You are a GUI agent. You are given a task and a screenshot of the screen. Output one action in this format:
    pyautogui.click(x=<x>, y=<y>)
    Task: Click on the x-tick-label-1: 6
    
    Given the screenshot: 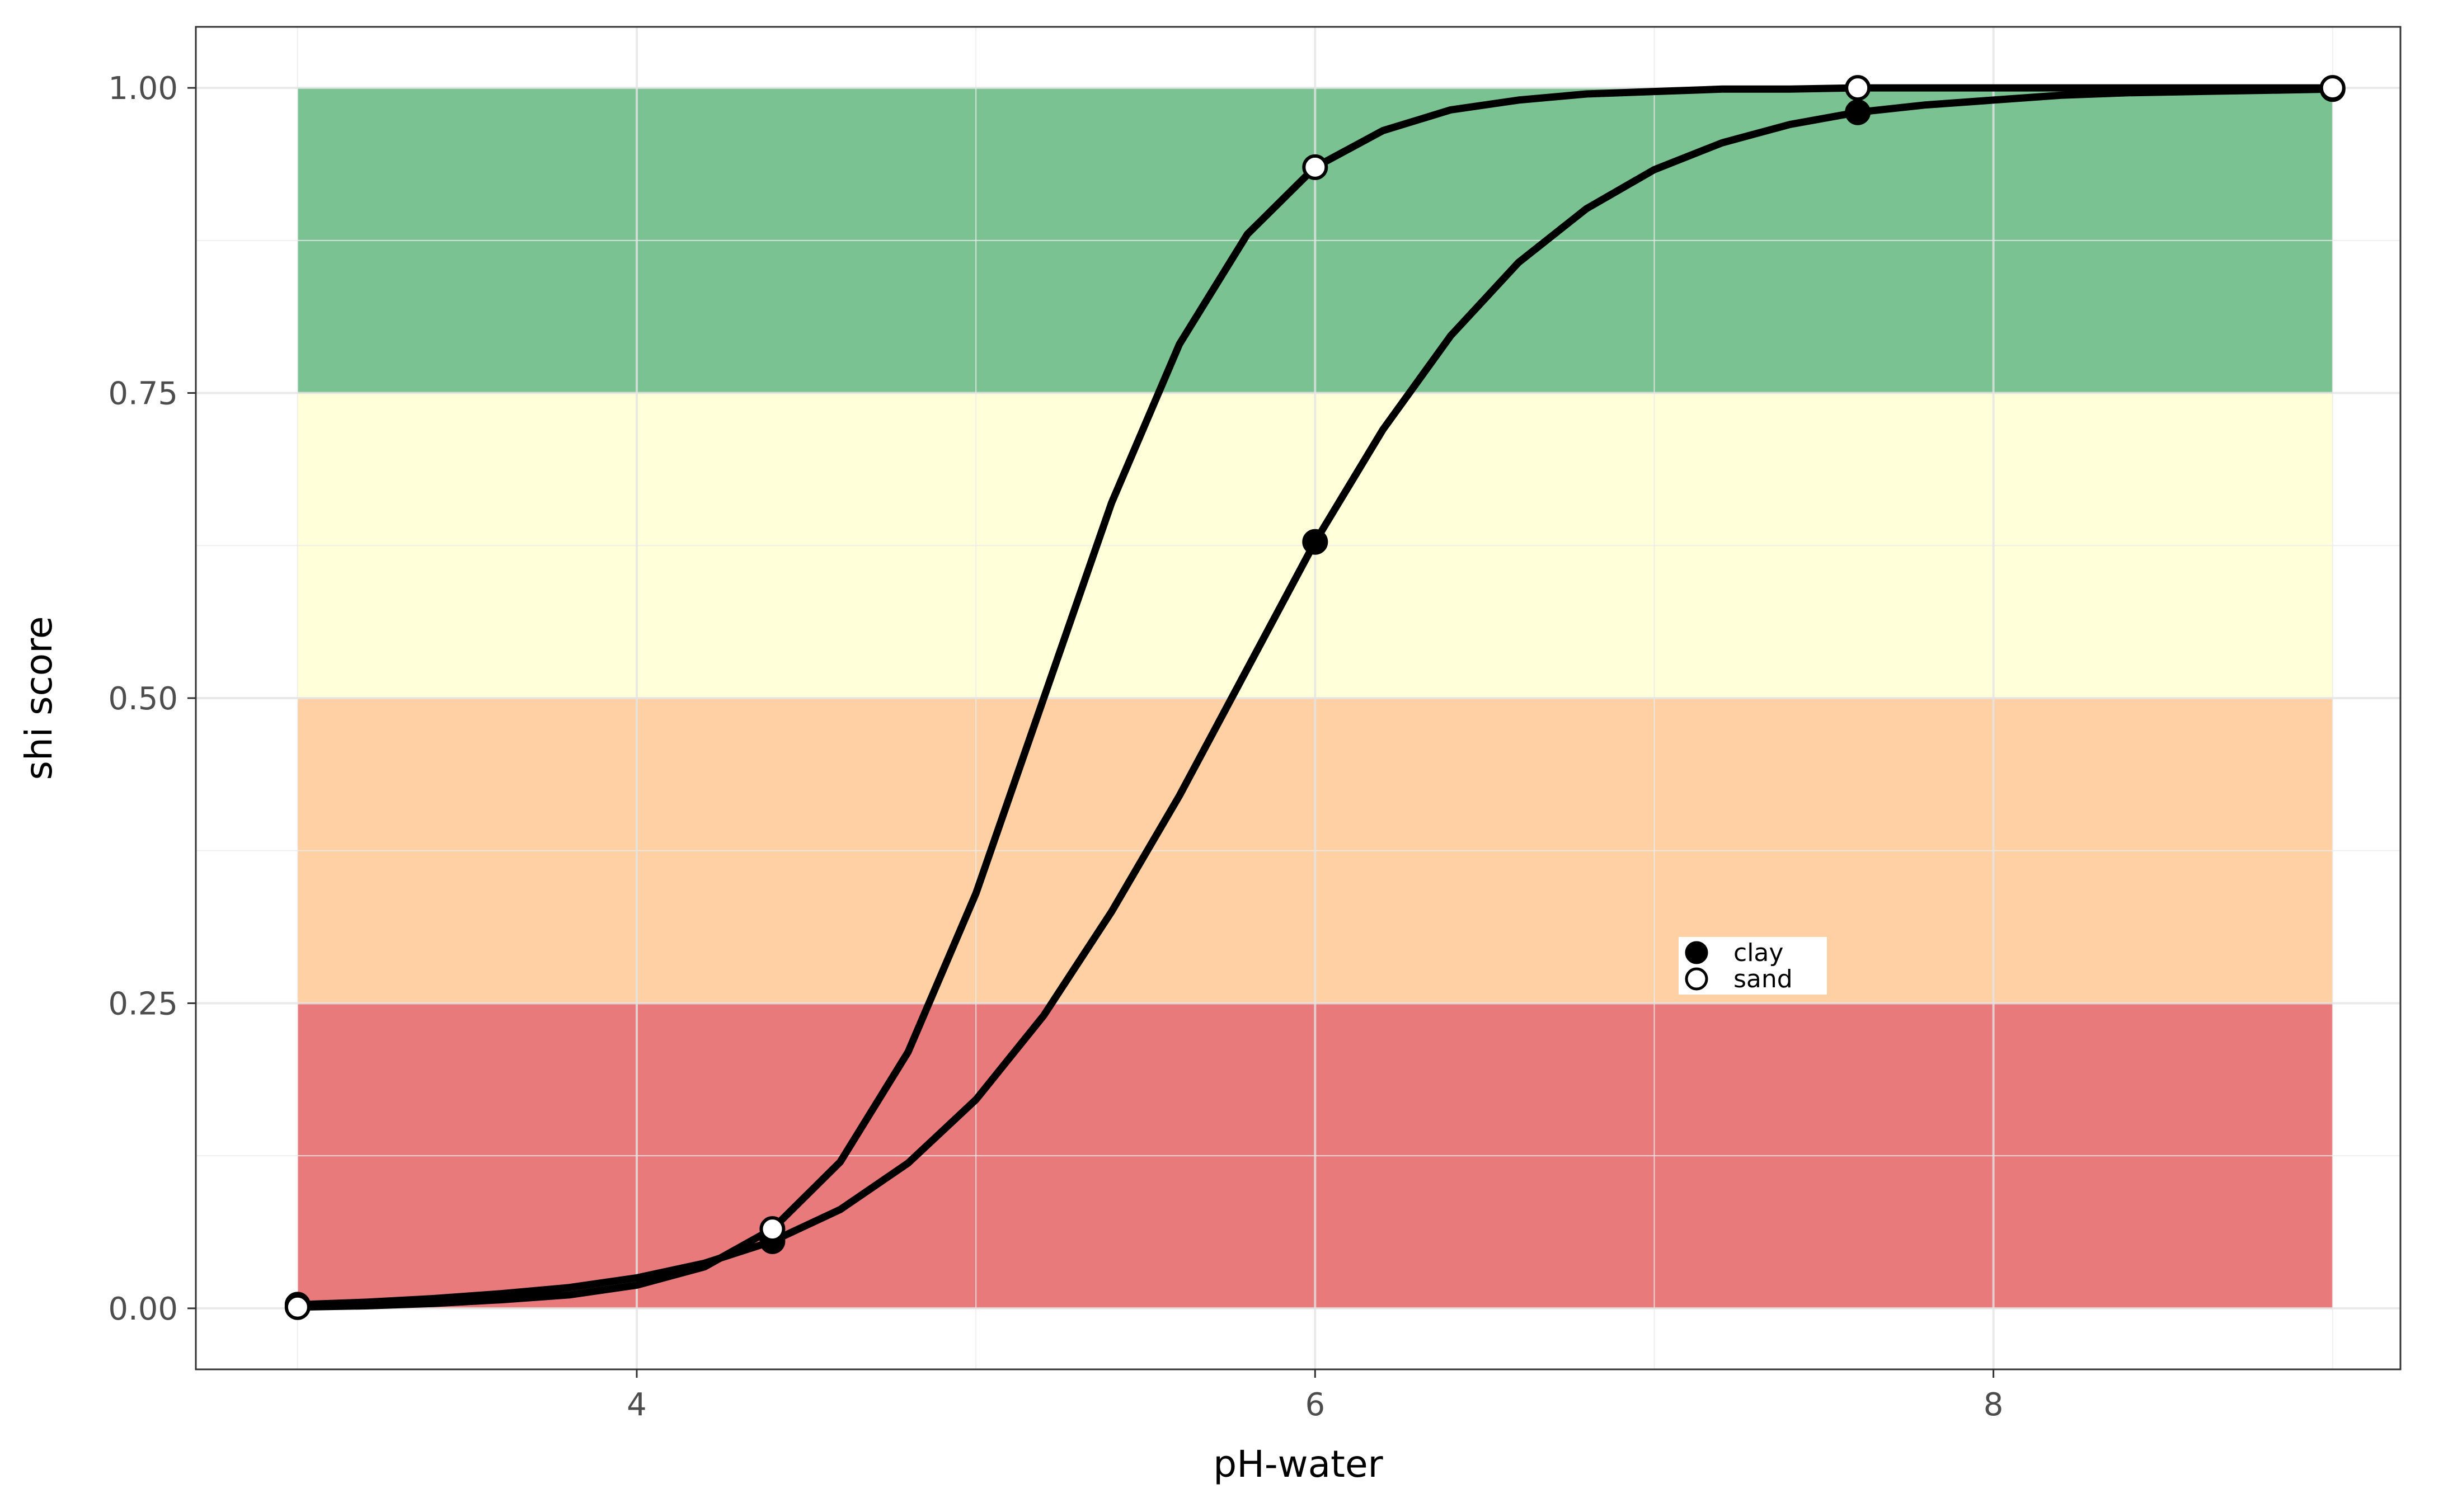 What is the action you would take?
    pyautogui.click(x=1315, y=1405)
    